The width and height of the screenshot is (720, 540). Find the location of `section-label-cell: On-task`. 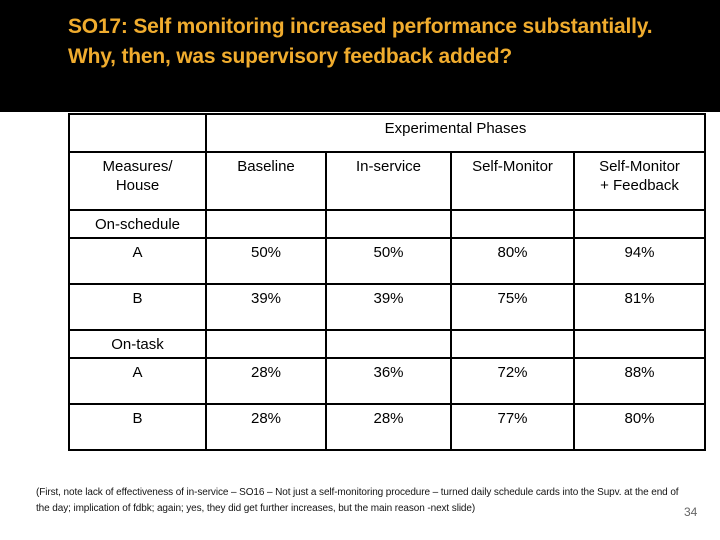

section-label-cell: On-task is located at coordinates (137, 344).